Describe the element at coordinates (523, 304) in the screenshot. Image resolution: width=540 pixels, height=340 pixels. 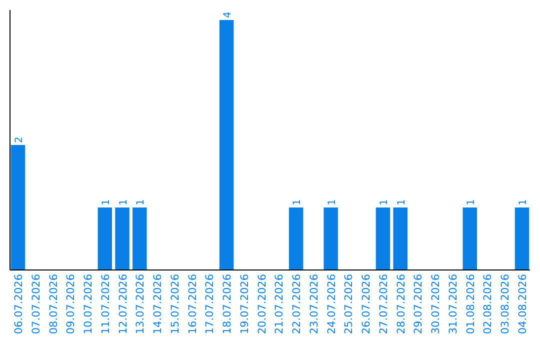
I see `x-tick-label: 04.08.2026` at that location.